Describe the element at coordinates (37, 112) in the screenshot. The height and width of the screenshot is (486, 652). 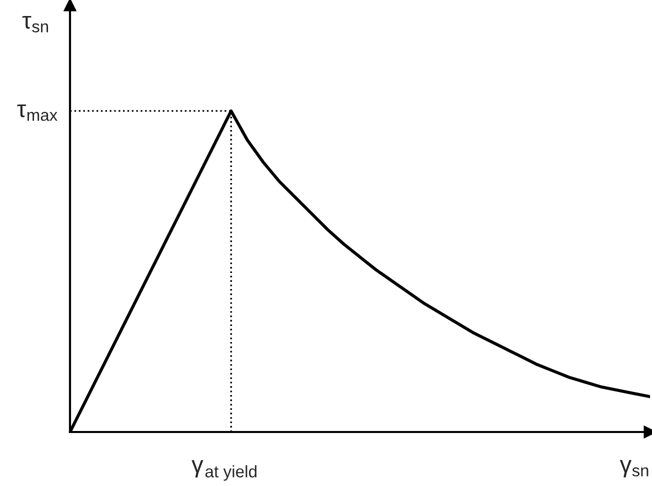
I see `ref-line-label: τ$_{max}$` at that location.